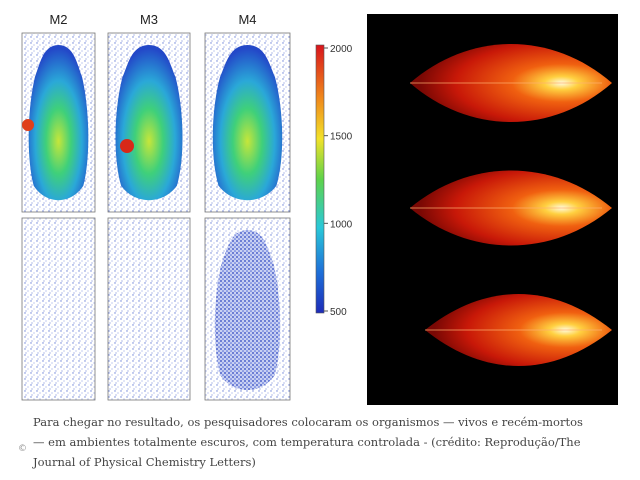 This screenshot has height=480, width=640. I want to click on colorbar, so click(320, 179).